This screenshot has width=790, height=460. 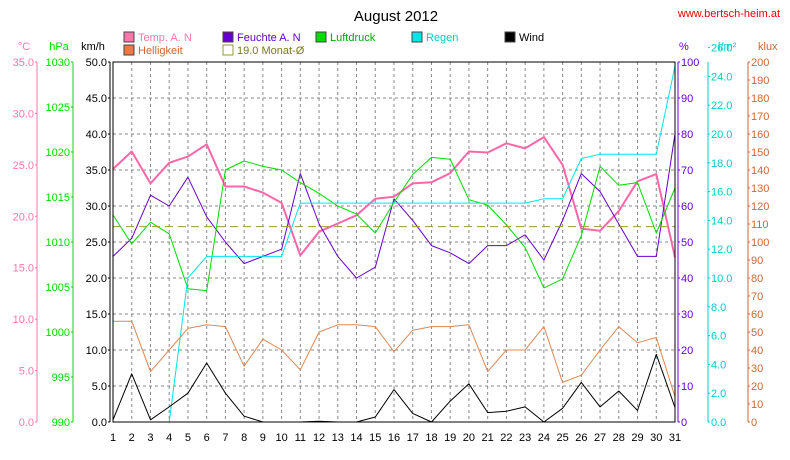 What do you see at coordinates (544, 438) in the screenshot?
I see `x-tick-label: 24` at bounding box center [544, 438].